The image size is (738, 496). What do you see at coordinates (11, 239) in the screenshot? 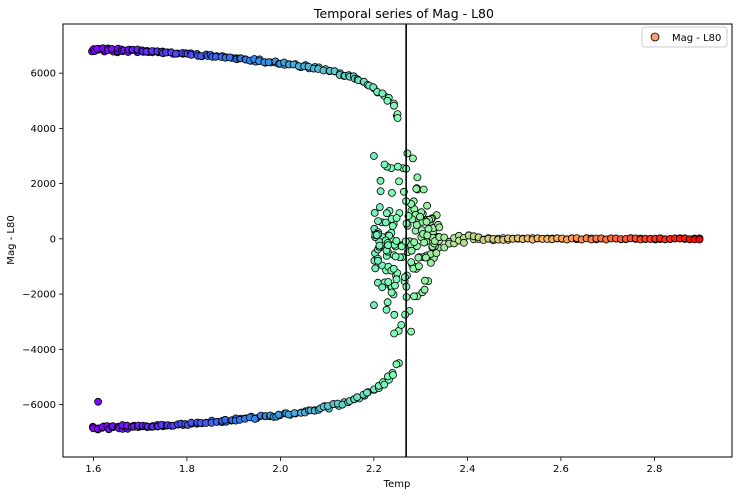
I see `y-axis-label: Mag - L80` at bounding box center [11, 239].